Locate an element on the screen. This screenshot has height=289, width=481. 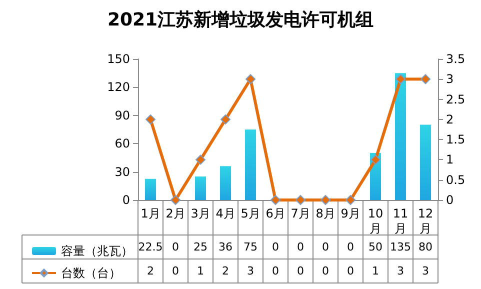
legend-label: 容量（兆瓦） is located at coordinates (97, 251).